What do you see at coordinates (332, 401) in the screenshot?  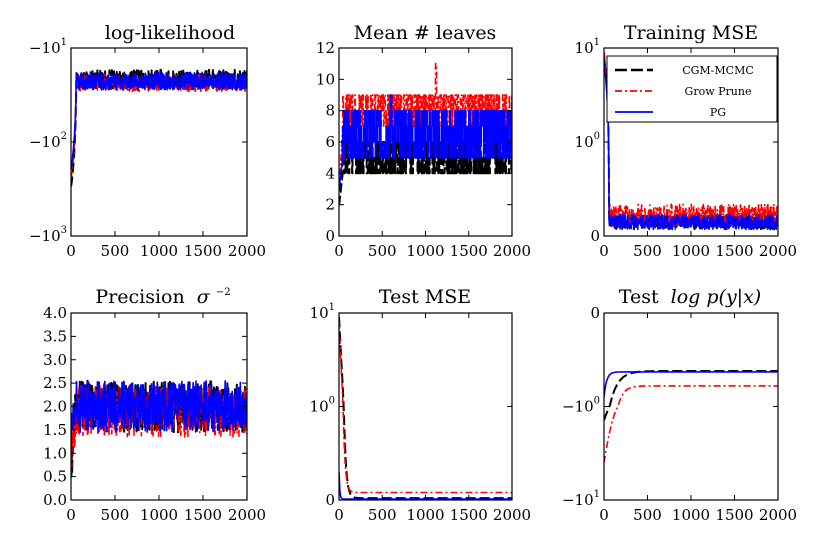 I see `tick-exponent: 0` at bounding box center [332, 401].